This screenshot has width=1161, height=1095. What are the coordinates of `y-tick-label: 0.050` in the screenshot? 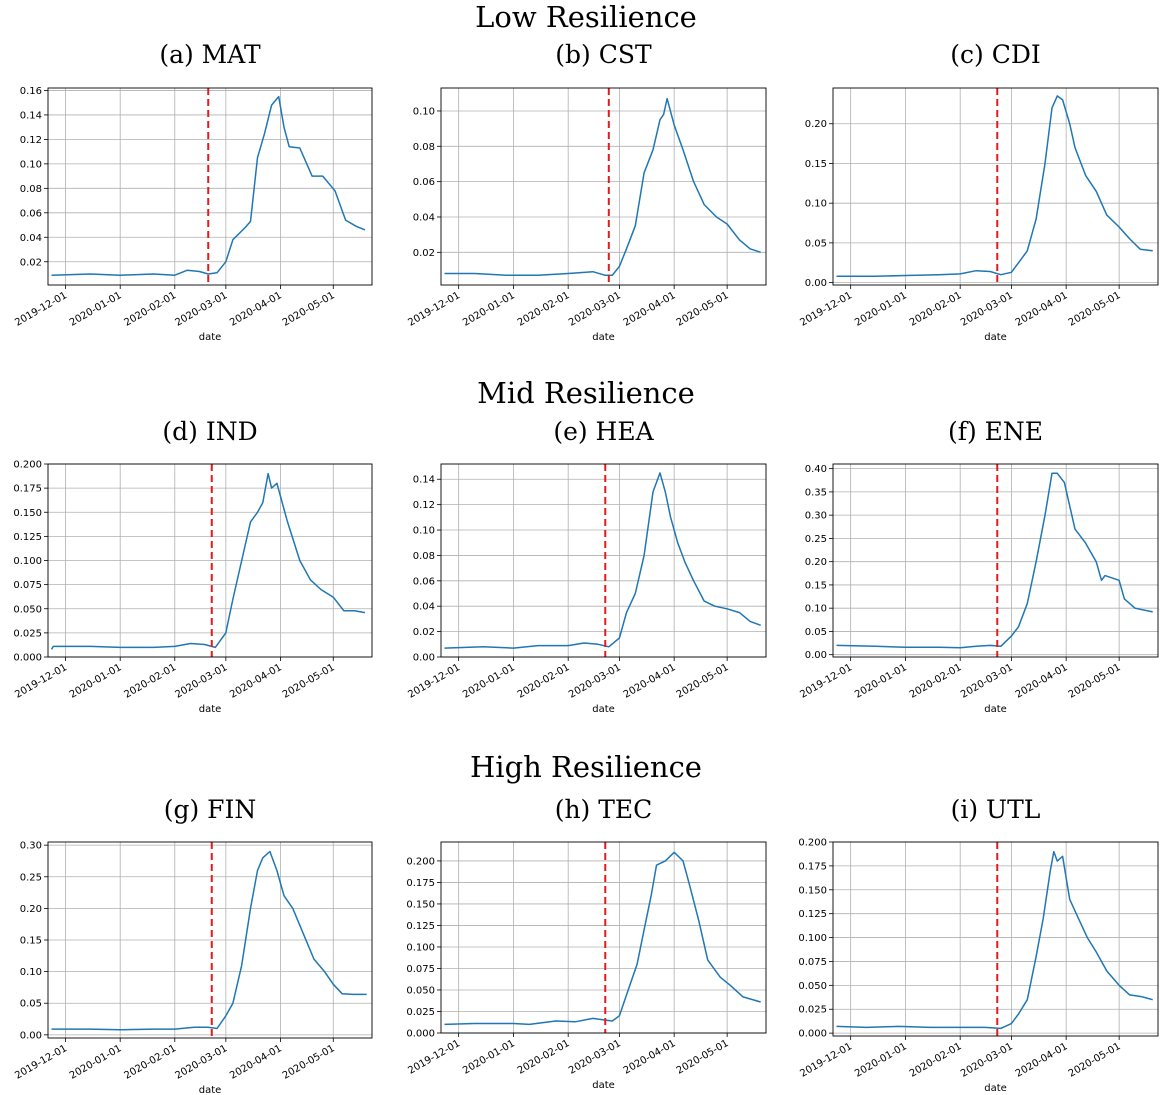 It's located at (420, 990).